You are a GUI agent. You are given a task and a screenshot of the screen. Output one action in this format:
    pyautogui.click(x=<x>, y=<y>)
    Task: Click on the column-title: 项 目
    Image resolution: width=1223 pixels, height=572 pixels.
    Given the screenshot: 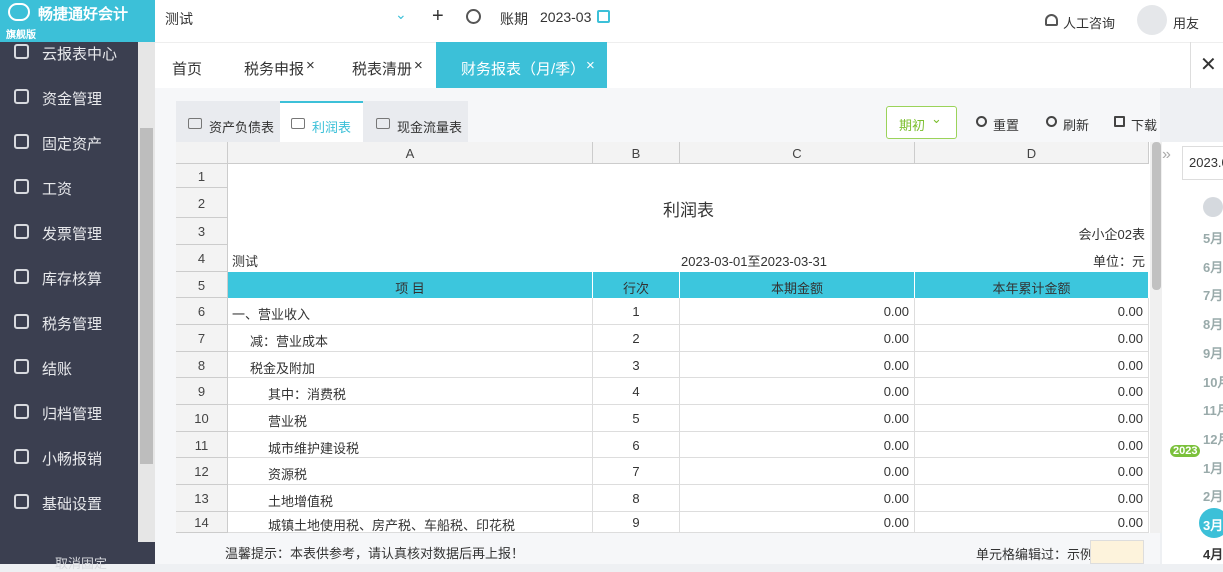 What is the action you would take?
    pyautogui.click(x=410, y=285)
    